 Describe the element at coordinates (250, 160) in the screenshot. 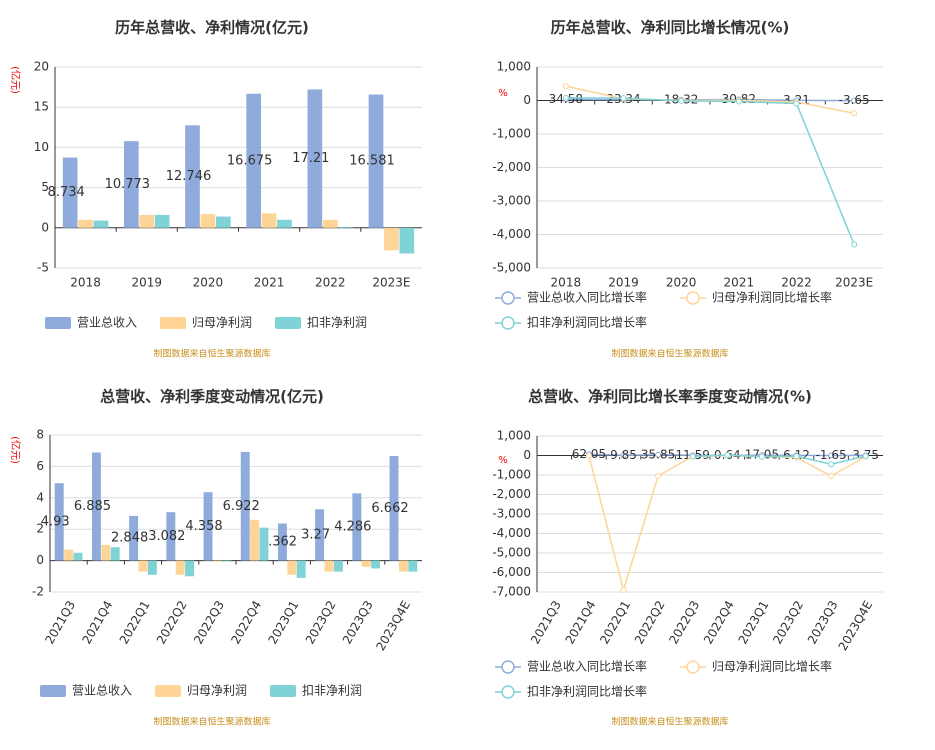

I see `data-label: 16.675` at that location.